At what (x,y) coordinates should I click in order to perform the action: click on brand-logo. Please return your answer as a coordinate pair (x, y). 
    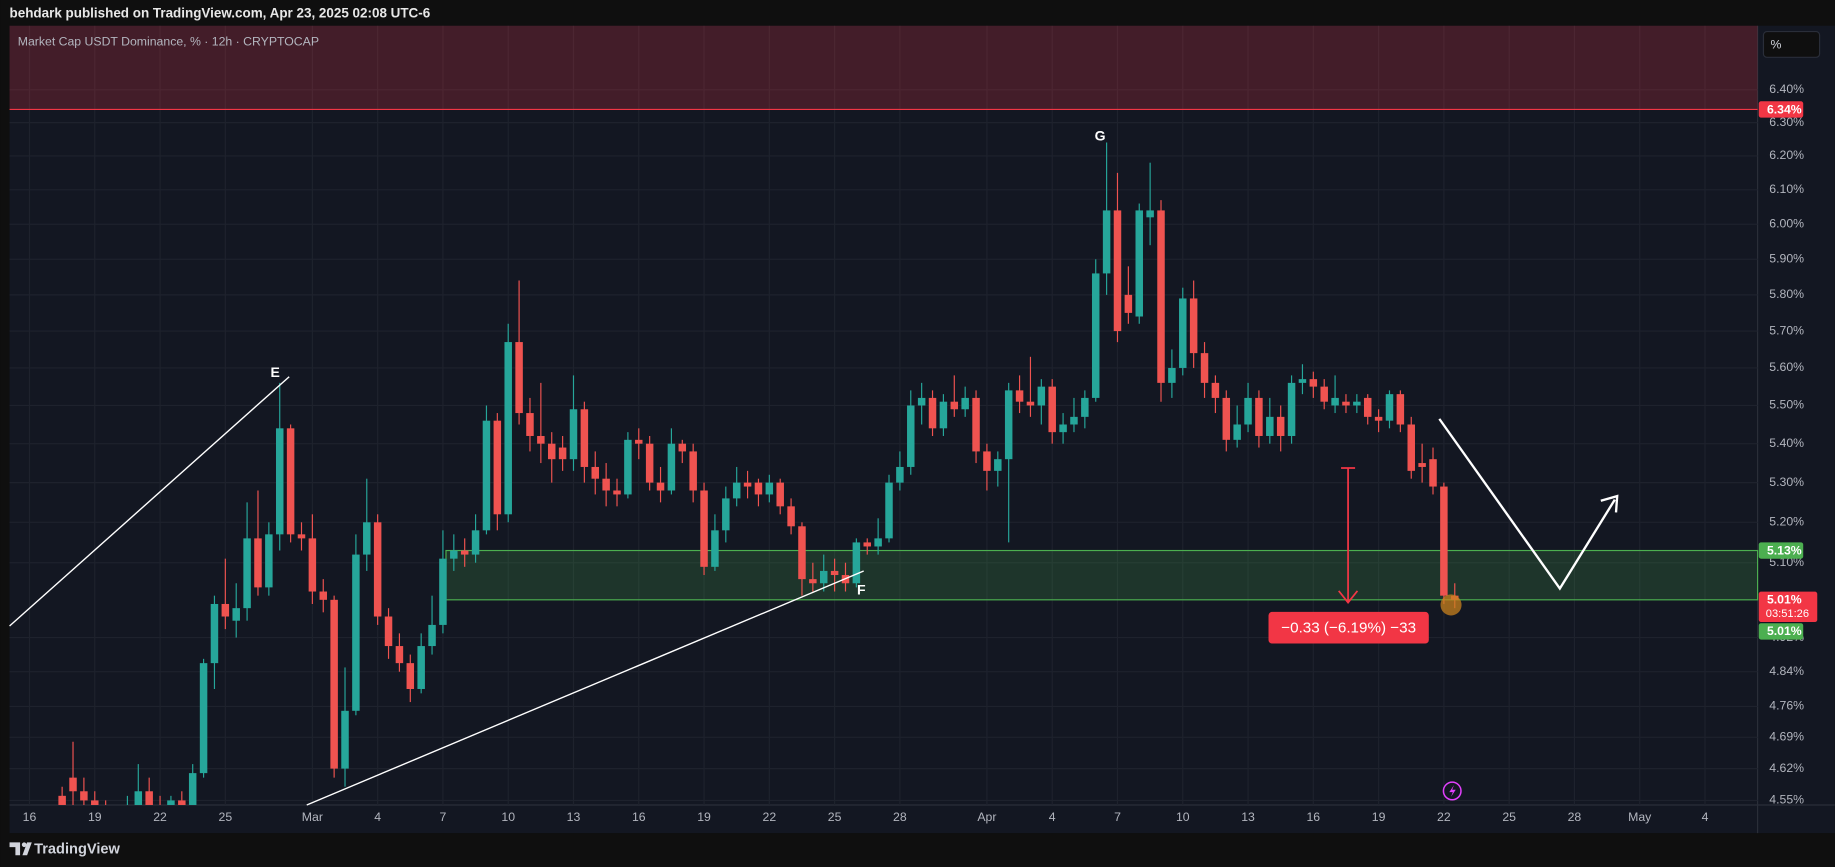
    Looking at the image, I should click on (20, 849).